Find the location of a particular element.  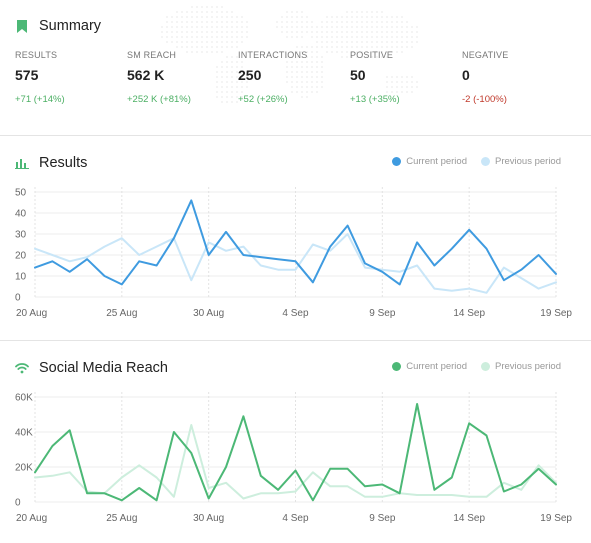

reach-title: Social Media Reach is located at coordinates (103, 368).